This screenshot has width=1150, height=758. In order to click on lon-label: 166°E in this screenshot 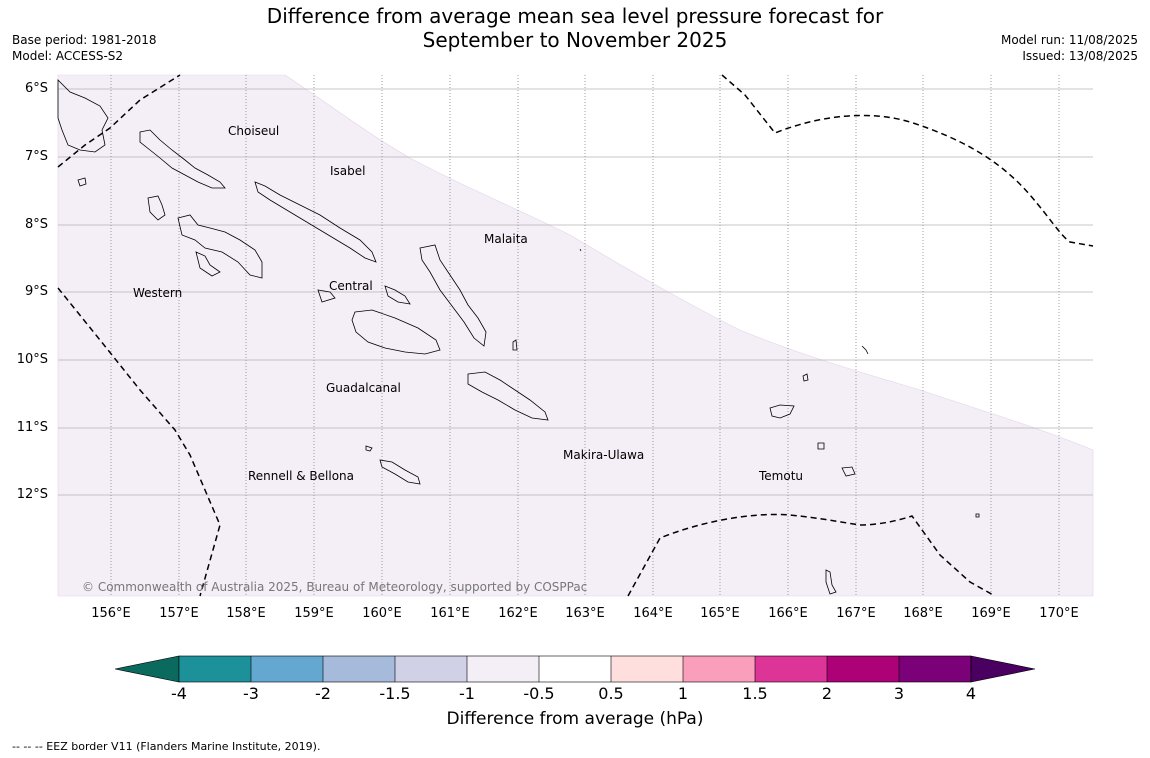, I will do `click(788, 613)`.